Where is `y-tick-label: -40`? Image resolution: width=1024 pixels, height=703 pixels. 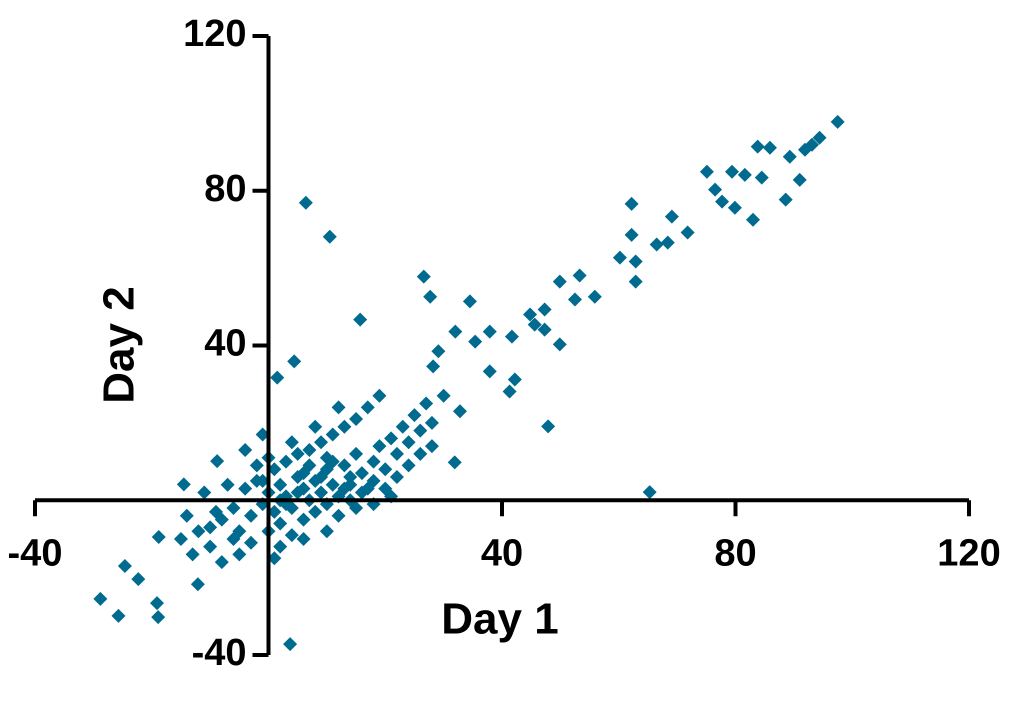
y-tick-label: -40 is located at coordinates (219, 653).